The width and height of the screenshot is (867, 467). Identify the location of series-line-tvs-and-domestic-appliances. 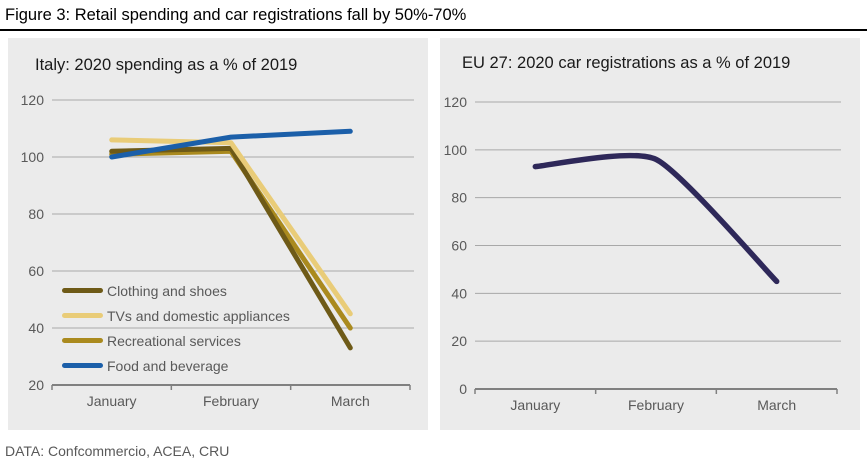
(231, 227).